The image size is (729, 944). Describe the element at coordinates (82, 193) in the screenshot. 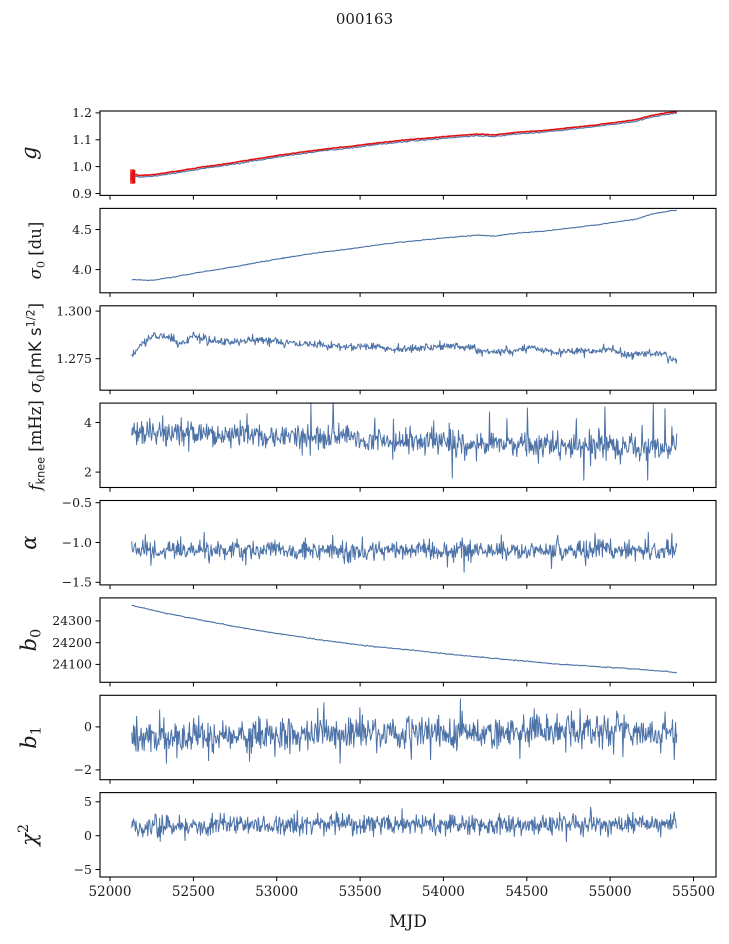

I see `y-tick-label: 0.9` at that location.